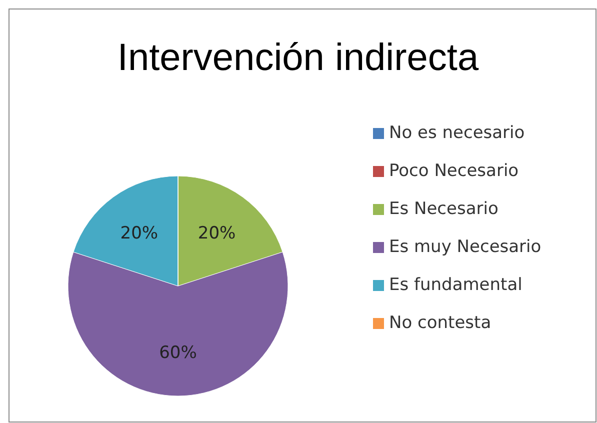  What do you see at coordinates (455, 285) in the screenshot?
I see `legend-label: Es fundamental` at bounding box center [455, 285].